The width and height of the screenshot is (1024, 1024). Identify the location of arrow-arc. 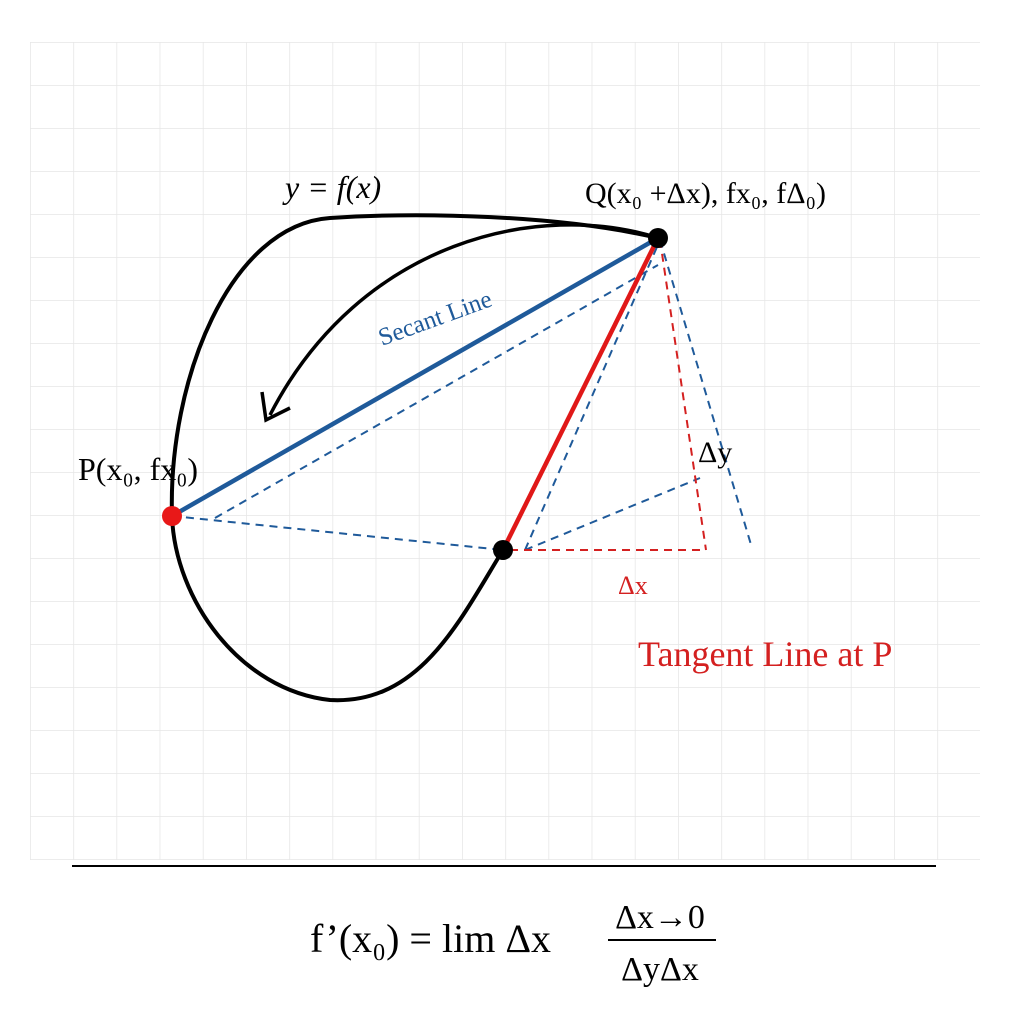
(463, 319).